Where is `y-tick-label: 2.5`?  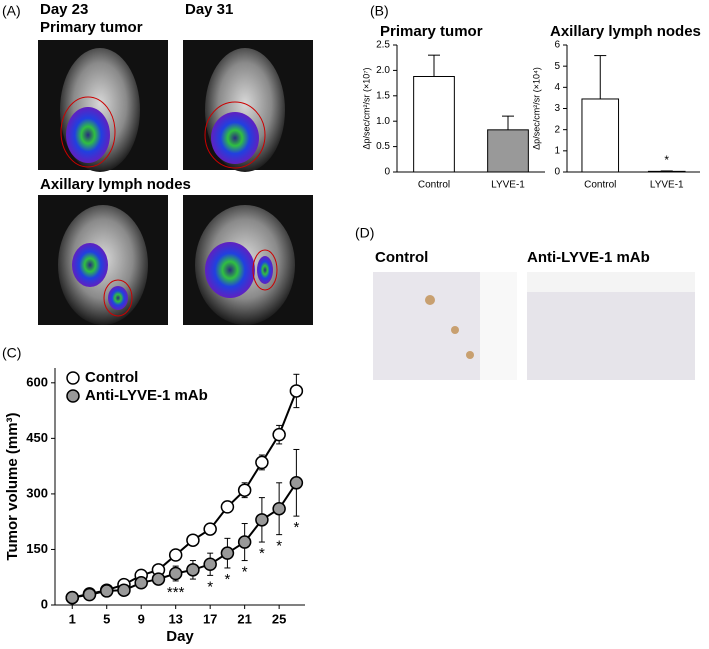 y-tick-label: 2.5 is located at coordinates (383, 45).